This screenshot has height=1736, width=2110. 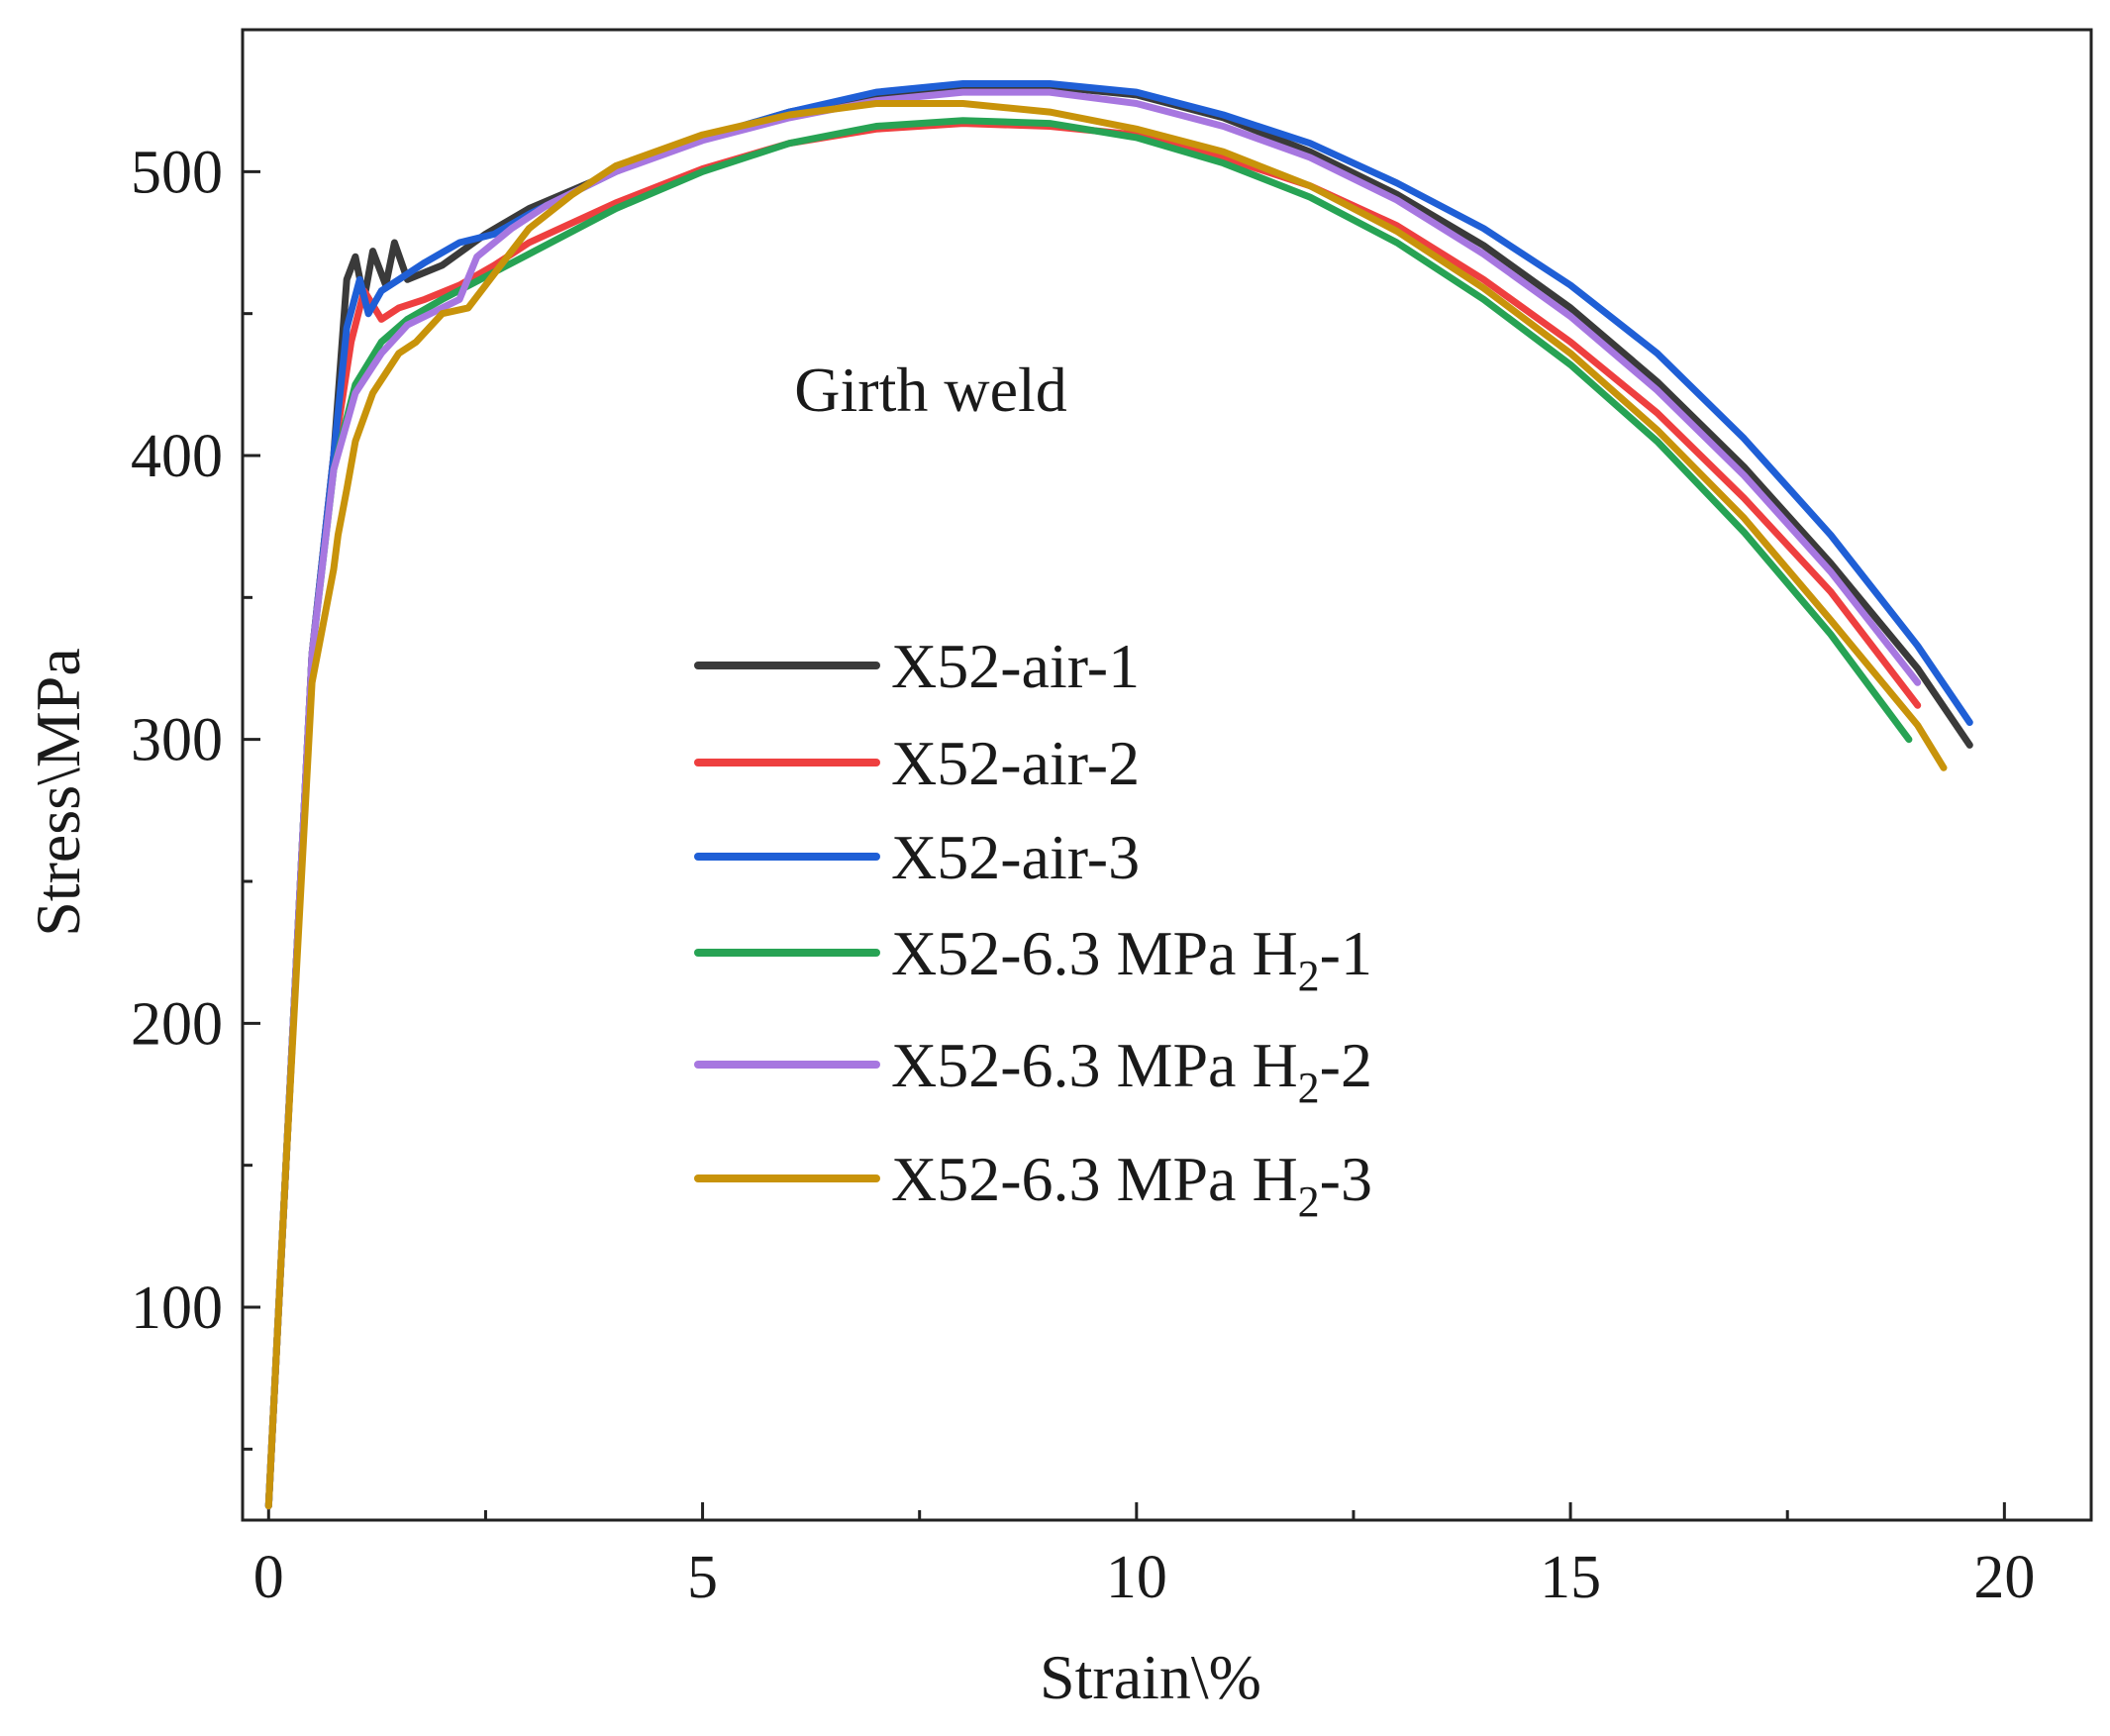 I want to click on y-tick-label: 500, so click(x=177, y=172).